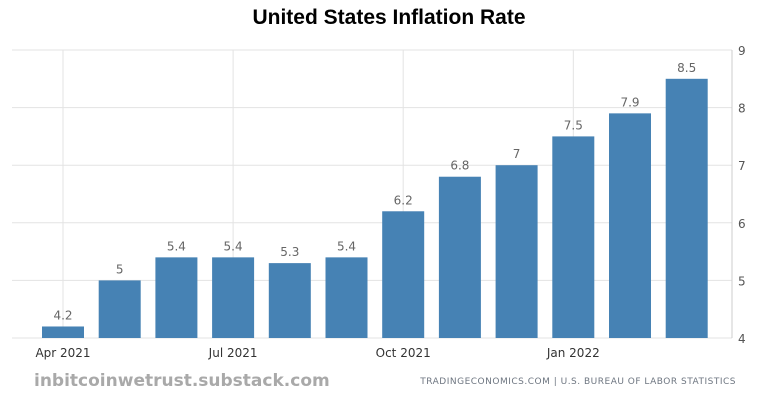 Image resolution: width=778 pixels, height=406 pixels. Describe the element at coordinates (573, 125) in the screenshot. I see `data-label: 7.5` at that location.